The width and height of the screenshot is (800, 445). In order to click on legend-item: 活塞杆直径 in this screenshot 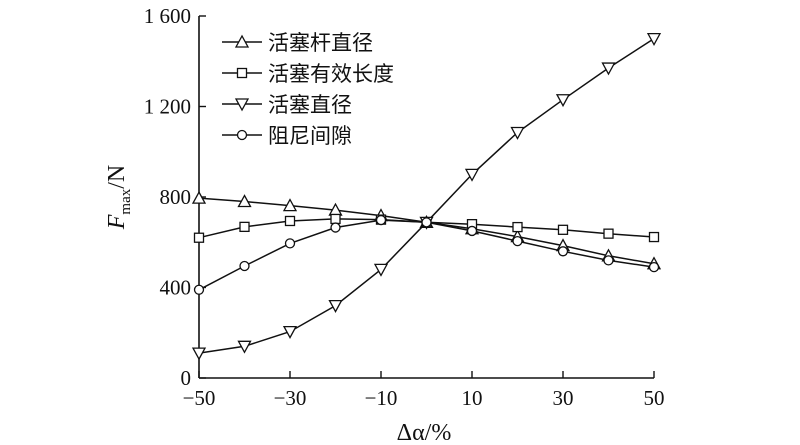, I will do `click(297, 43)`.